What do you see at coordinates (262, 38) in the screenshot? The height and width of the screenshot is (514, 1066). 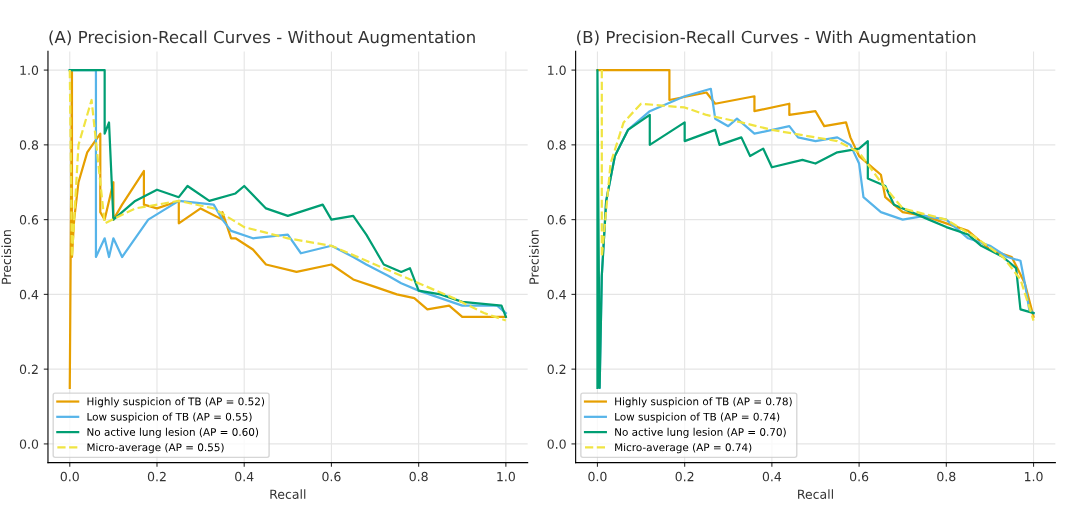 I see `chart-title: (A) Precision-Recall Curves - Without Augmentation` at bounding box center [262, 38].